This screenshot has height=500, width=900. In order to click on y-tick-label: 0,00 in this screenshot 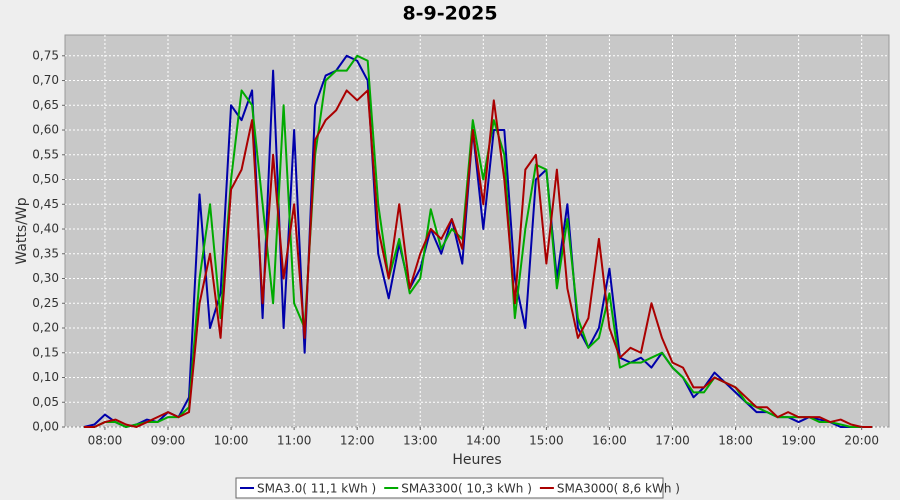, I will do `click(45, 427)`.